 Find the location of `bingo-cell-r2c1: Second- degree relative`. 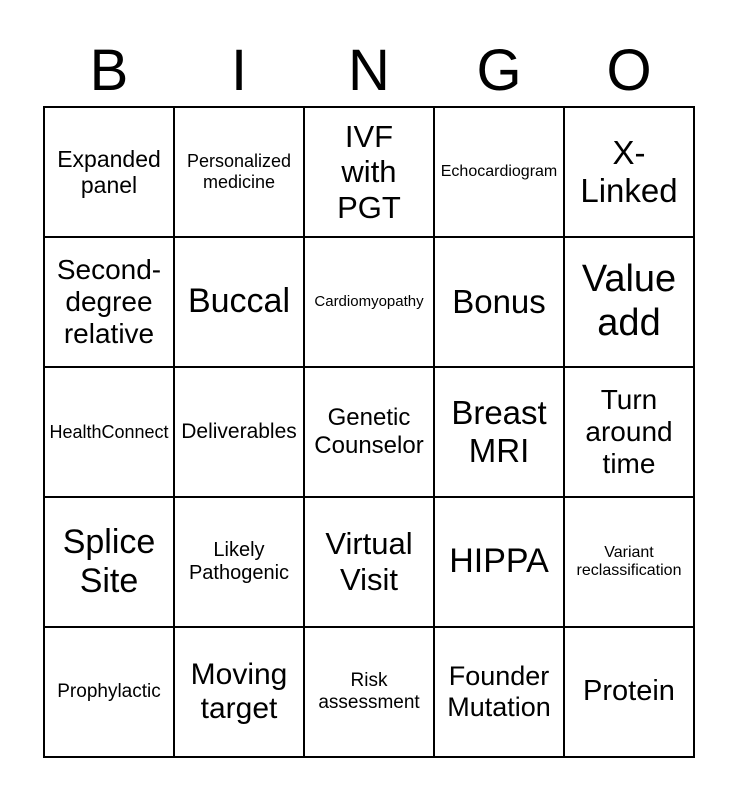

bingo-cell-r2c1: Second- degree relative is located at coordinates (109, 302).